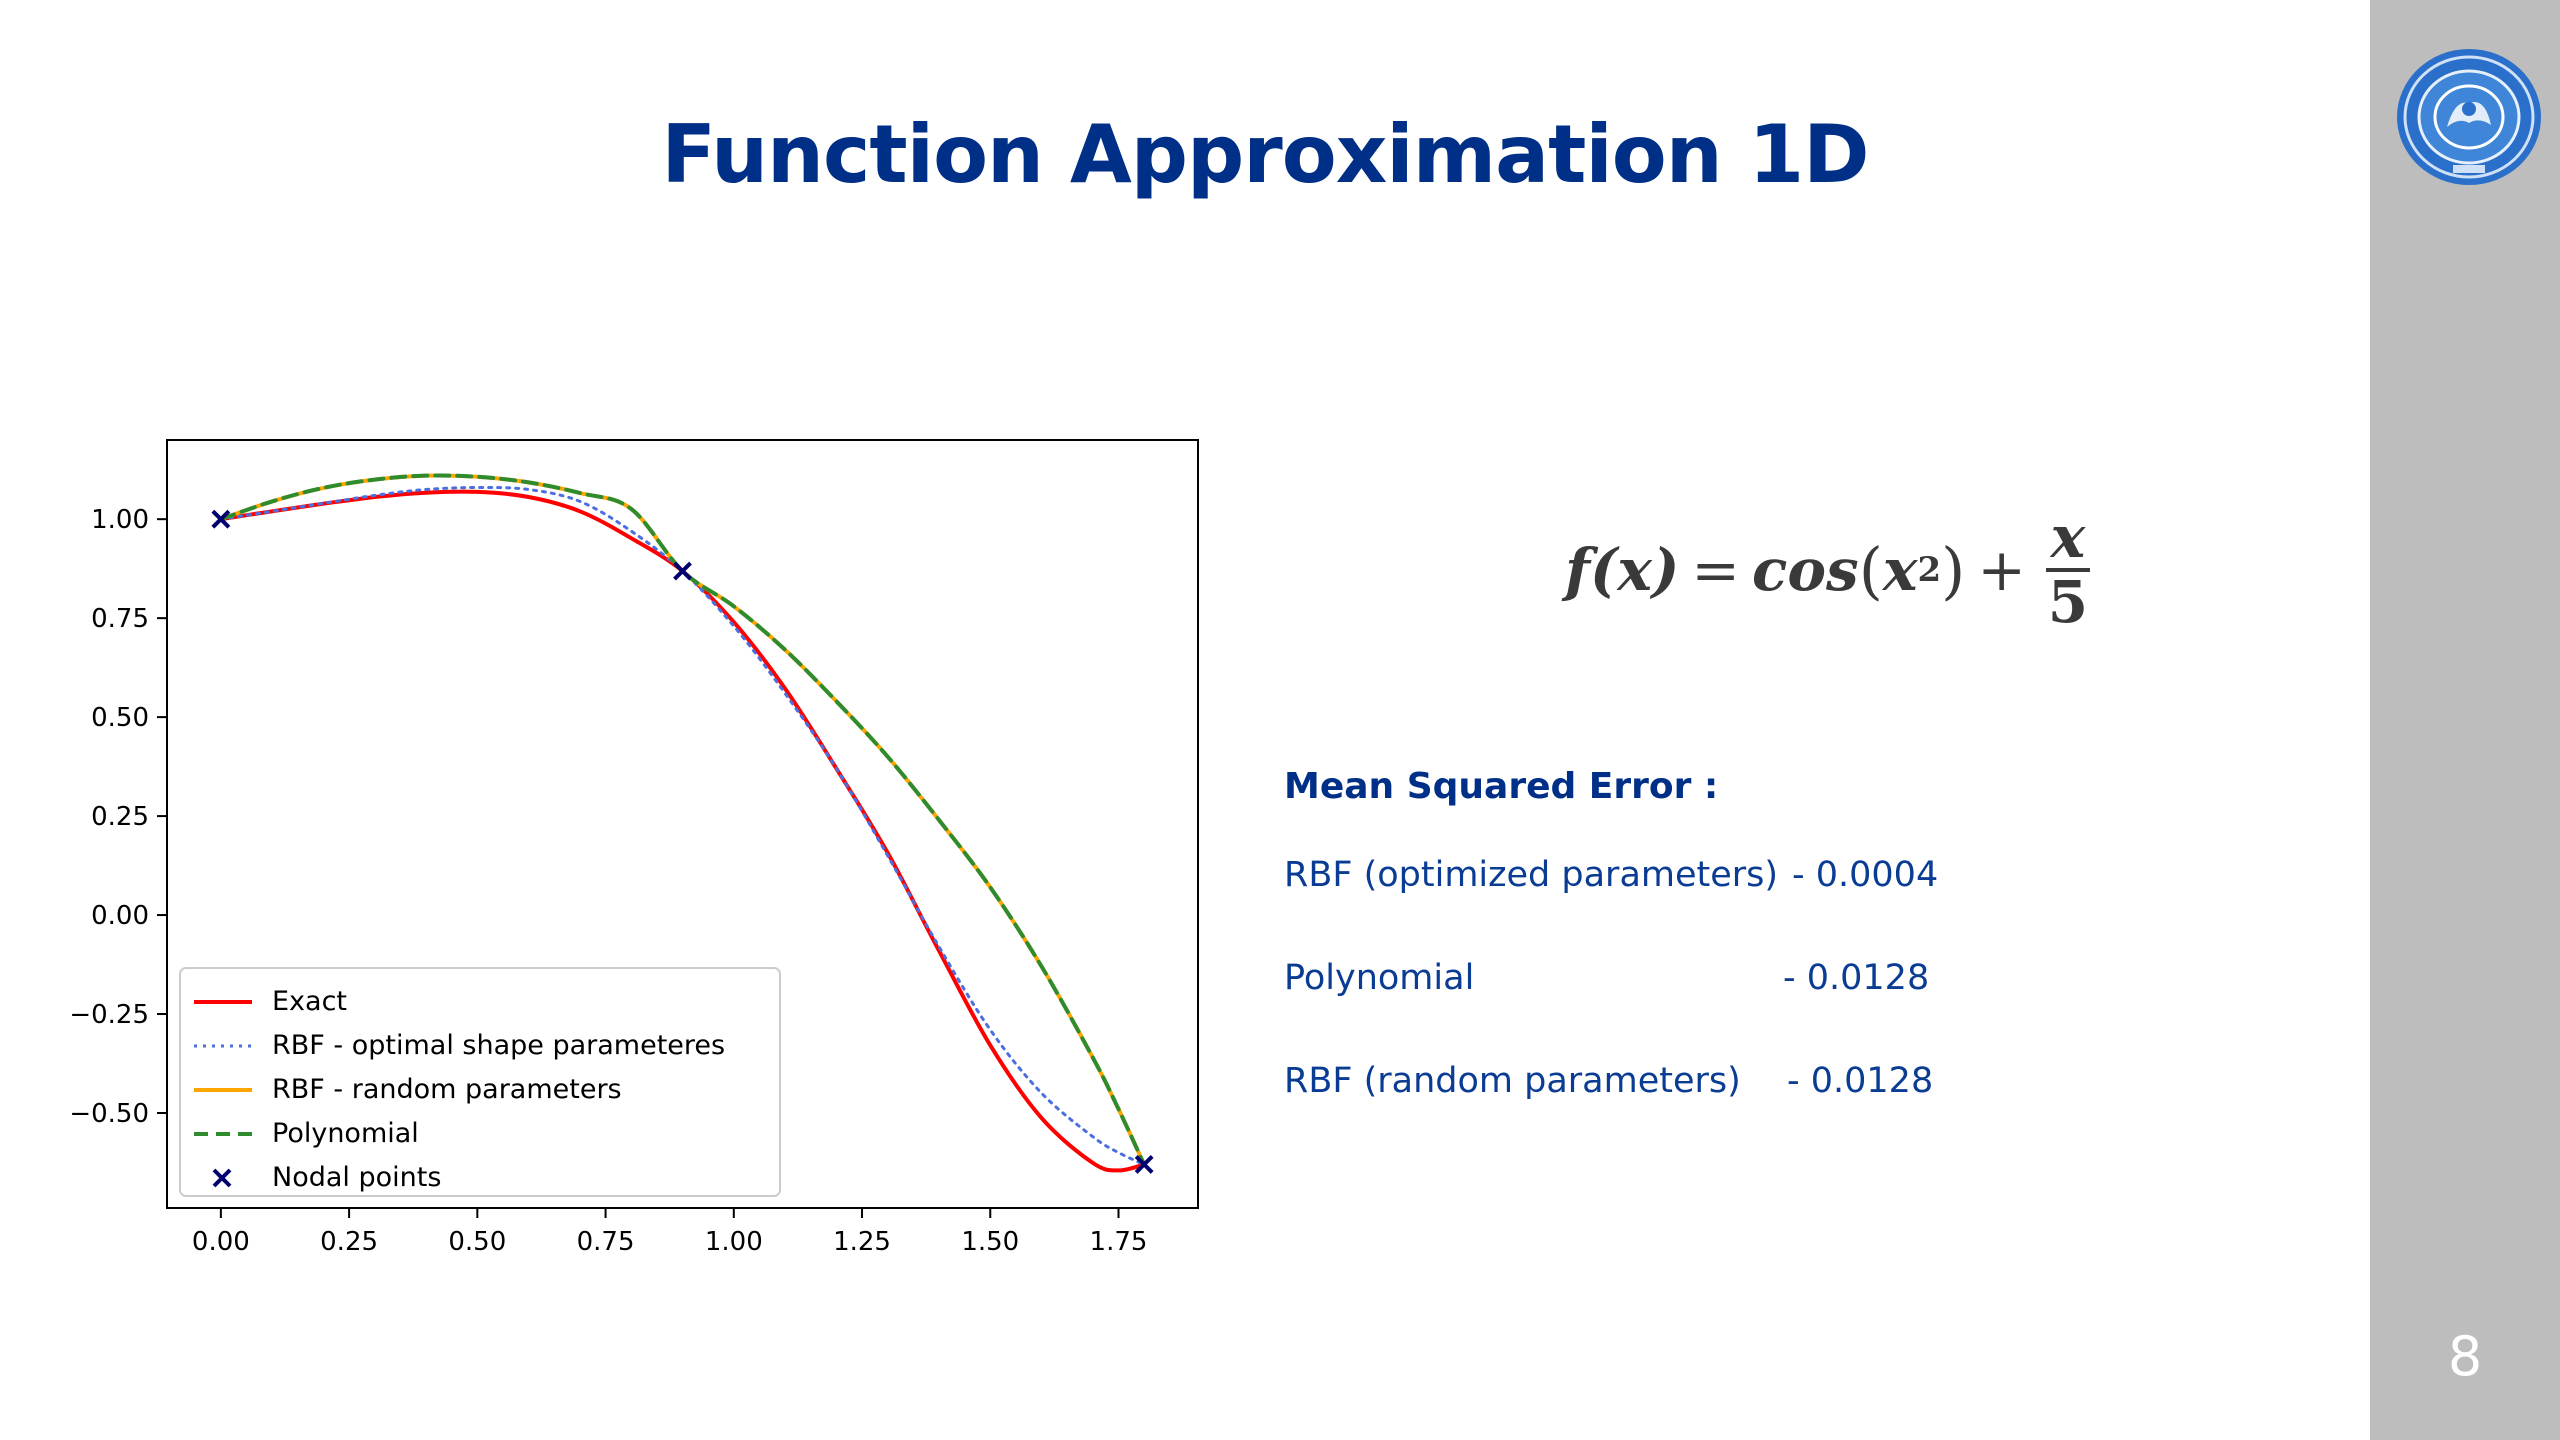 This screenshot has width=2560, height=1440. I want to click on legend-label: RBF - optimal shape parameteres, so click(498, 1045).